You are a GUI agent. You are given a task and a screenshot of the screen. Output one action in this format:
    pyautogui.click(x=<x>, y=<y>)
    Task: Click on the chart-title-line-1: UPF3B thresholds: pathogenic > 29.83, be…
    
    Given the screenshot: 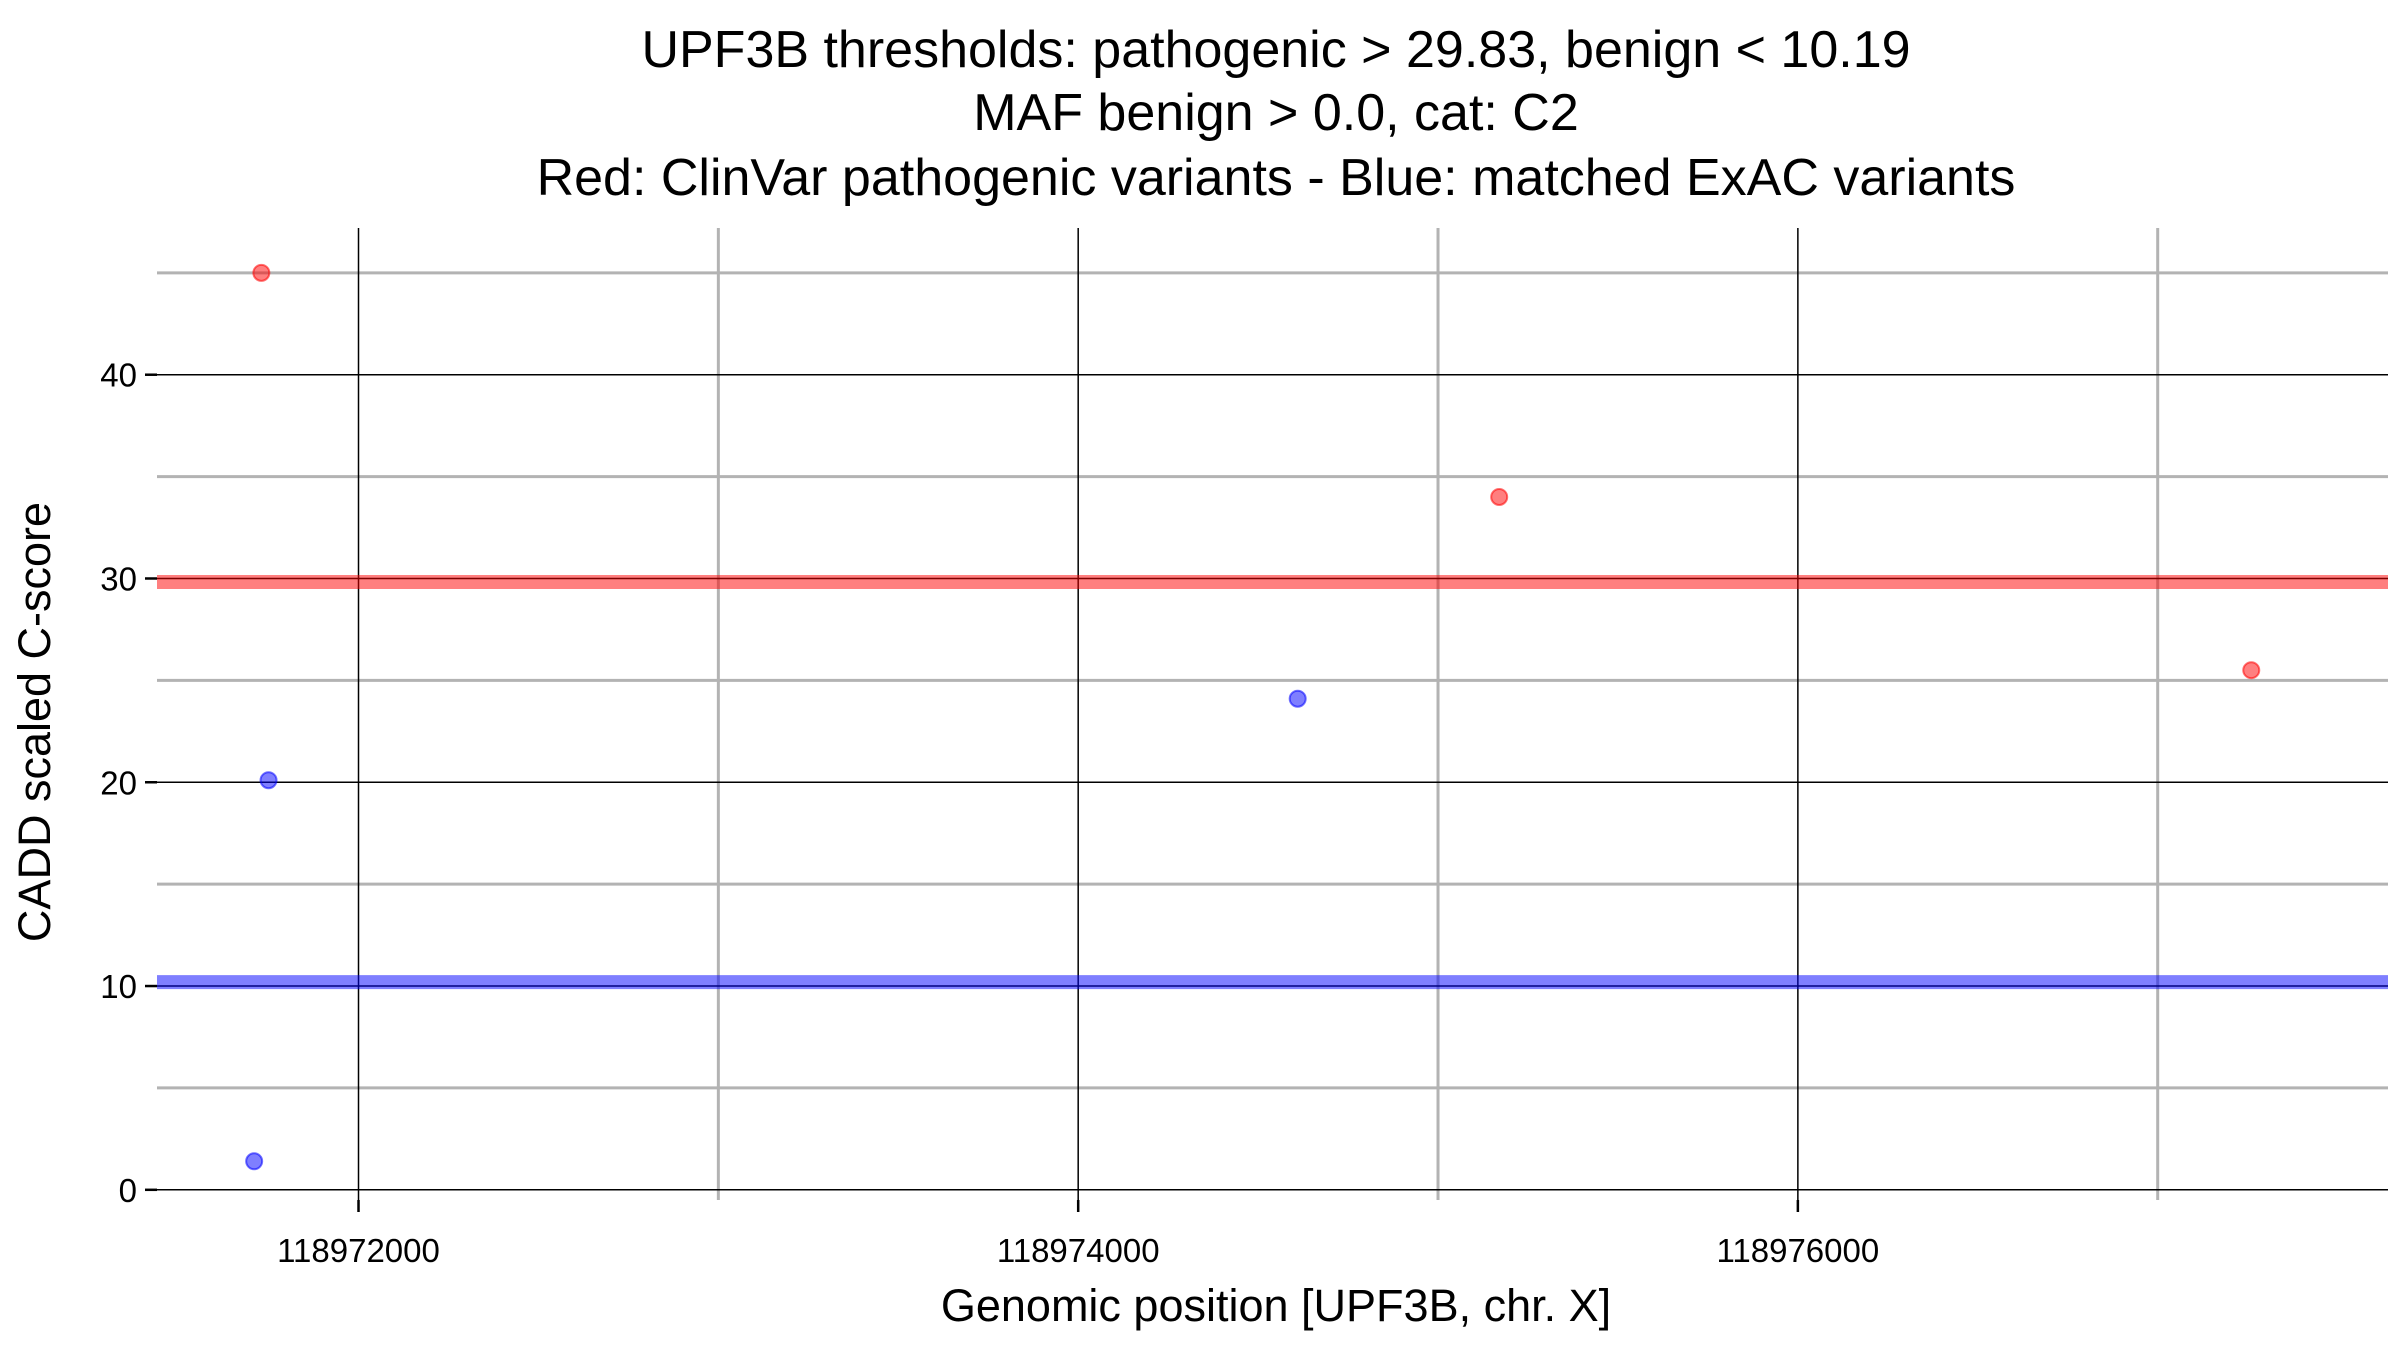 What is the action you would take?
    pyautogui.click(x=1275, y=50)
    